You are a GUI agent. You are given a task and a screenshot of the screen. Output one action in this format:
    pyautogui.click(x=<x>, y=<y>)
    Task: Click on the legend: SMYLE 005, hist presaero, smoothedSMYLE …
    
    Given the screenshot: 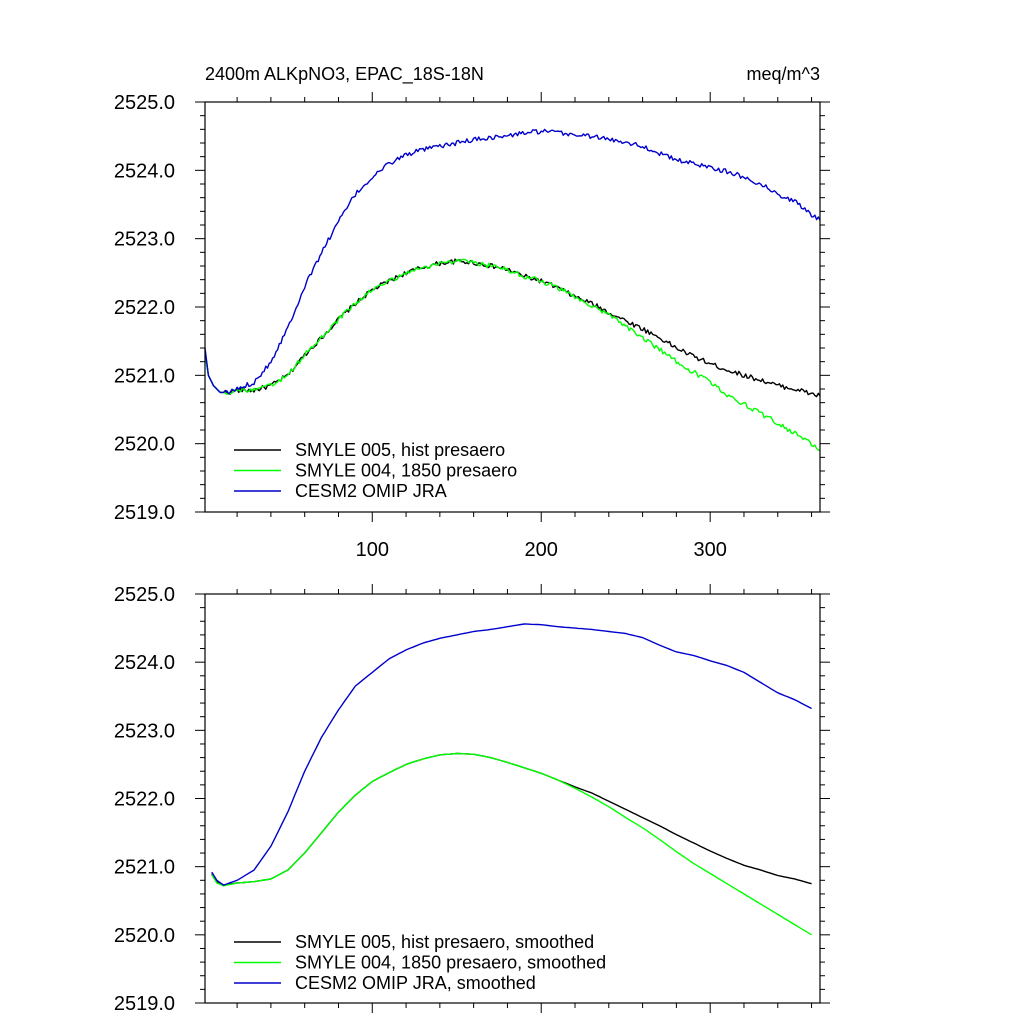 What is the action you would take?
    pyautogui.click(x=420, y=962)
    